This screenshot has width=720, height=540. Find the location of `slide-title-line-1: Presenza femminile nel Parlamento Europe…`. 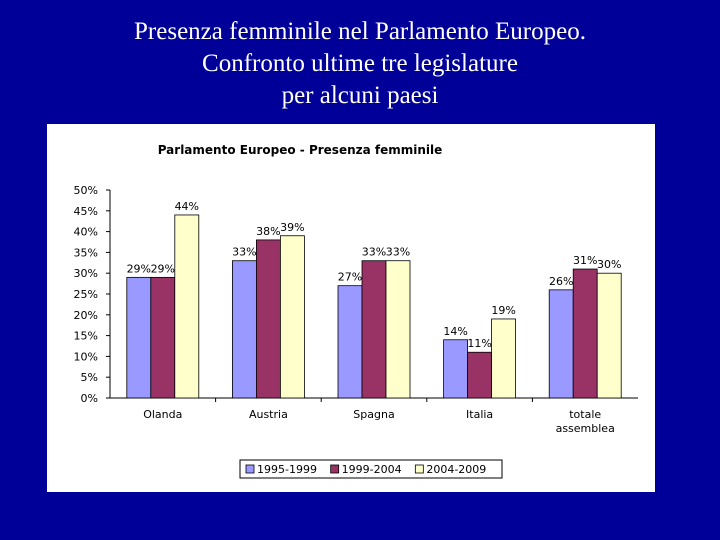

slide-title-line-1: Presenza femminile nel Parlamento Europe… is located at coordinates (360, 31).